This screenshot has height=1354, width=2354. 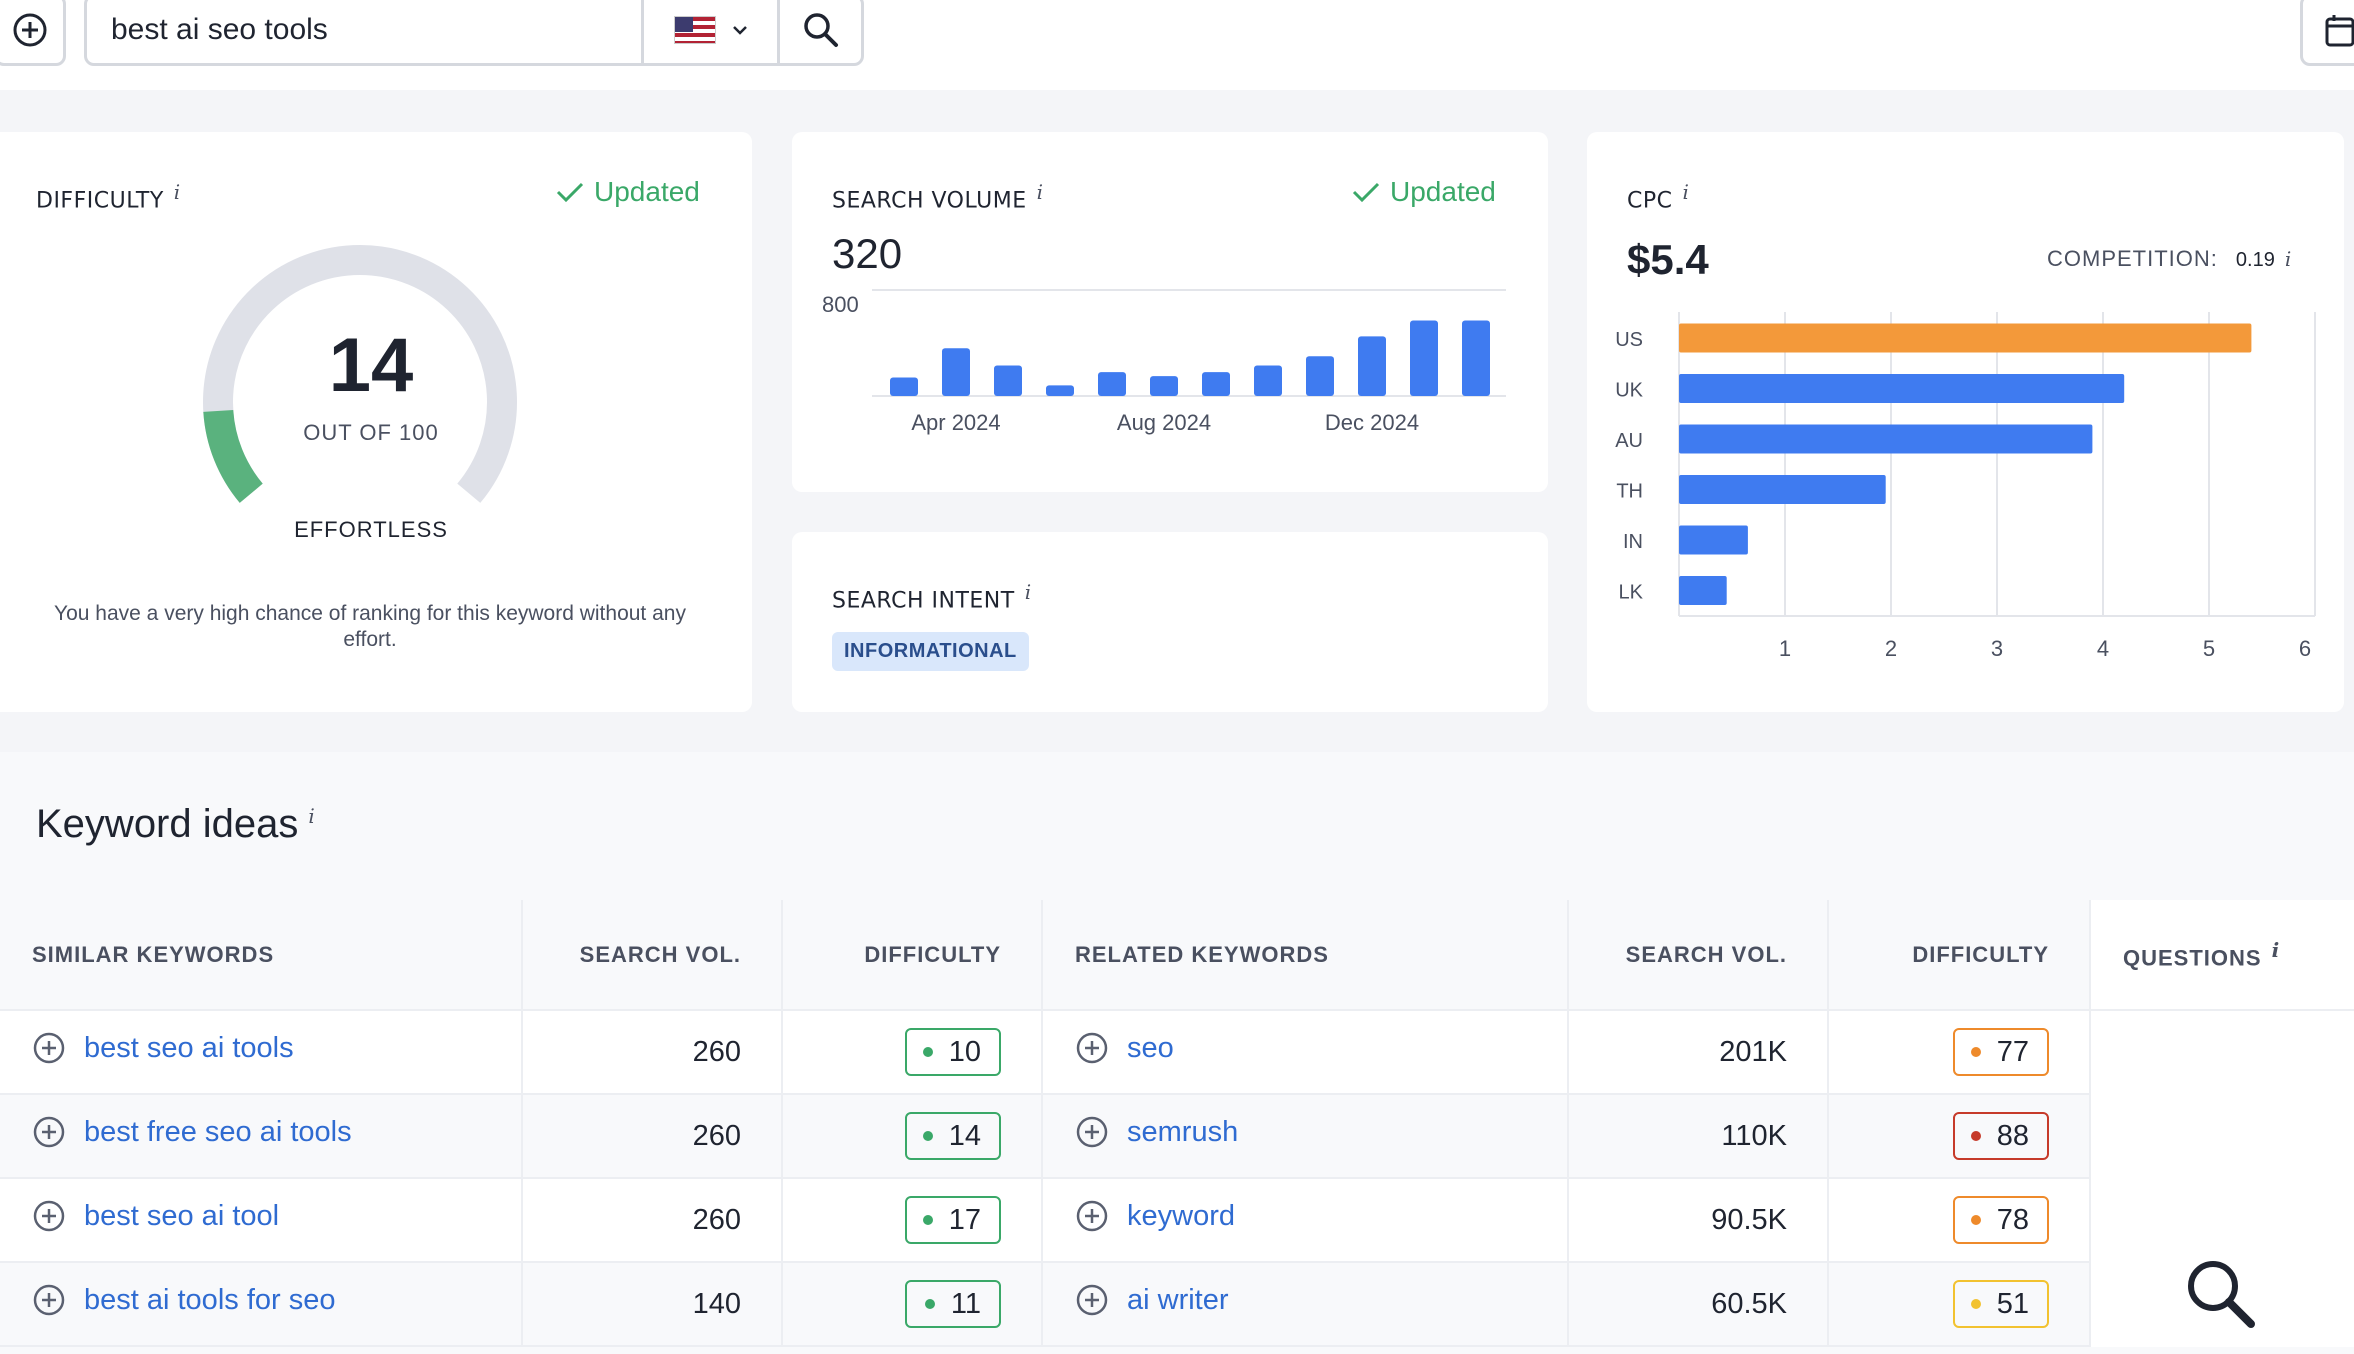 I want to click on keyword-text: best ai tools for seo, so click(x=210, y=1299).